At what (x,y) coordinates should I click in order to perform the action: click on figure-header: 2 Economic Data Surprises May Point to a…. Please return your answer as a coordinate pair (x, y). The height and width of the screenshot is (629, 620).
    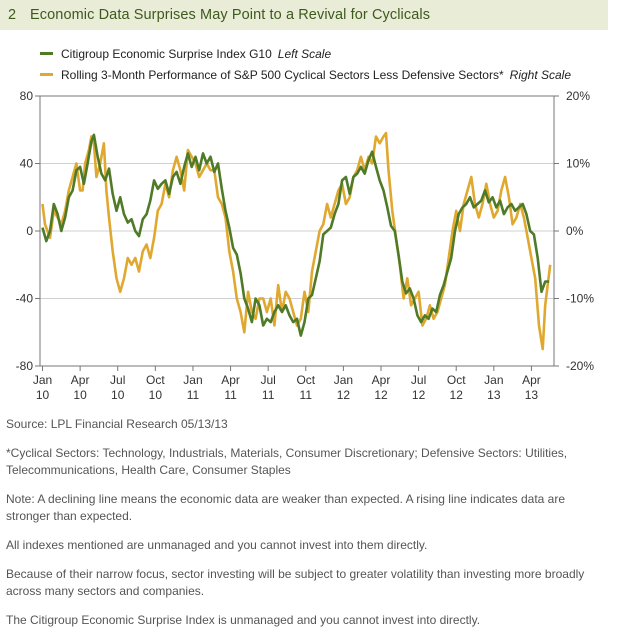
    Looking at the image, I should click on (304, 15).